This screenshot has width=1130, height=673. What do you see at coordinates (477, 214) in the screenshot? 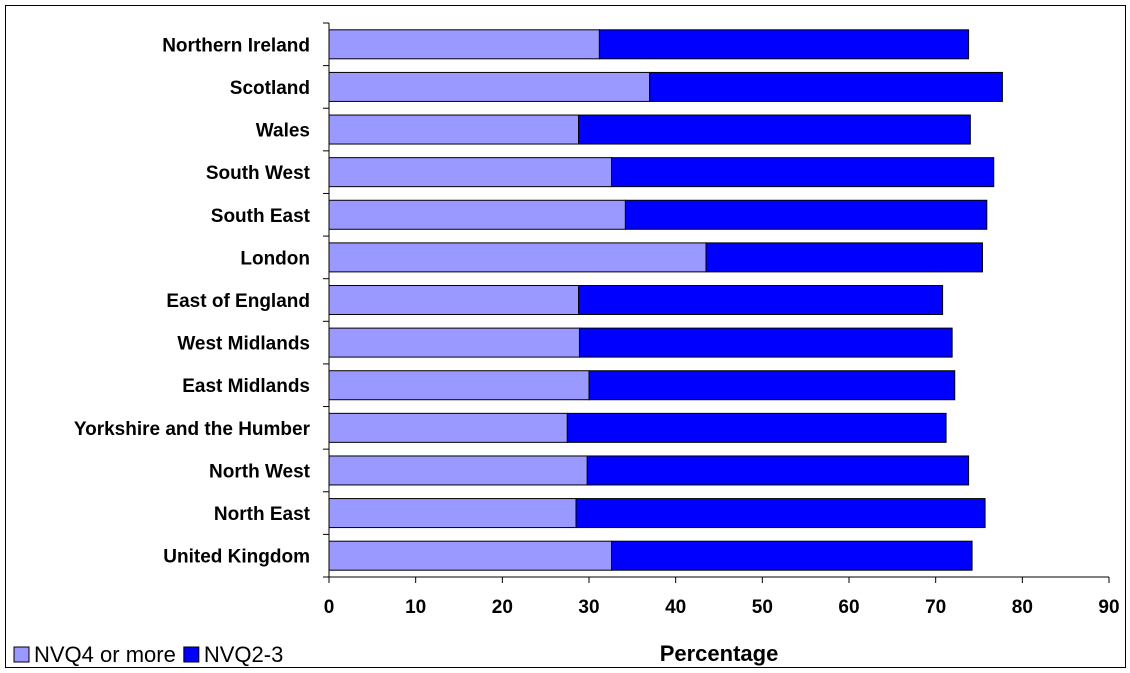
I see `bar-nvq4-south-east` at bounding box center [477, 214].